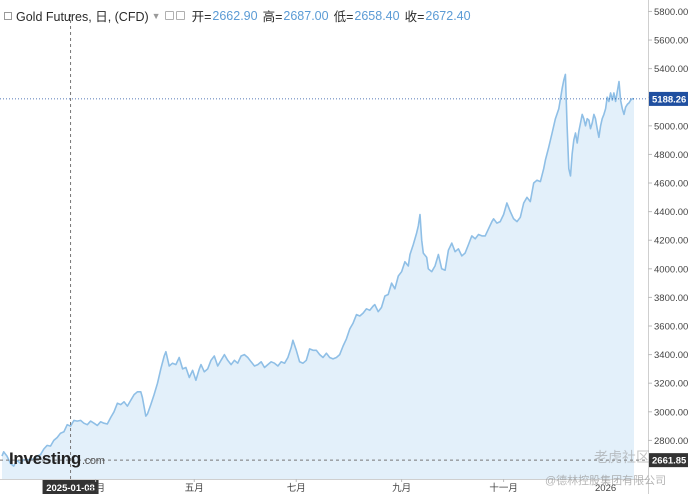  What do you see at coordinates (671, 412) in the screenshot?
I see `y-tick-label: 3000.00` at bounding box center [671, 412].